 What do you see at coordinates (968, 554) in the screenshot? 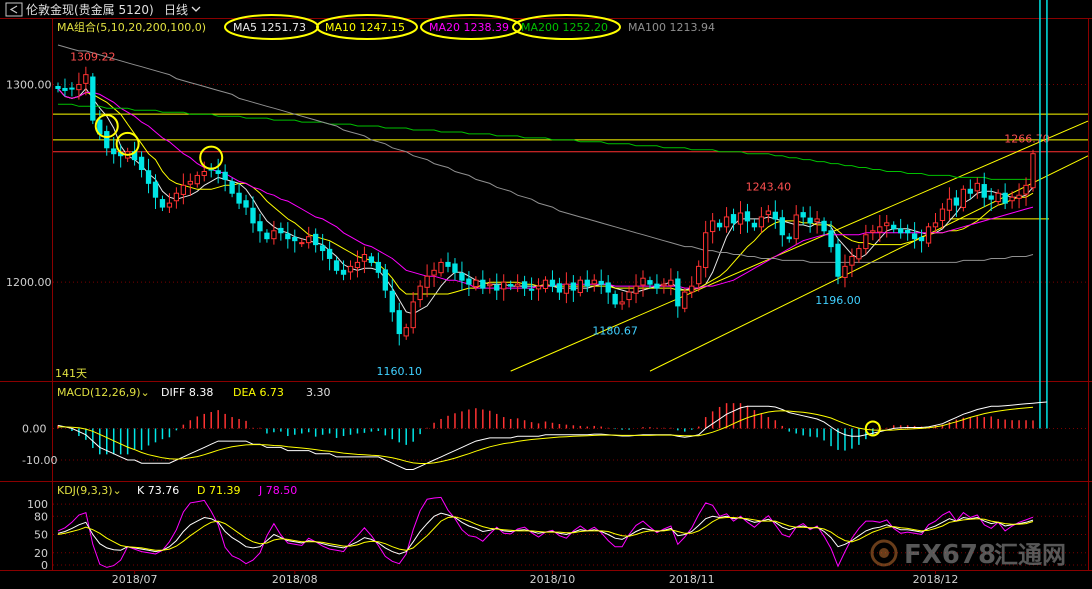
I see `watermark: FX678 汇通网` at bounding box center [968, 554].